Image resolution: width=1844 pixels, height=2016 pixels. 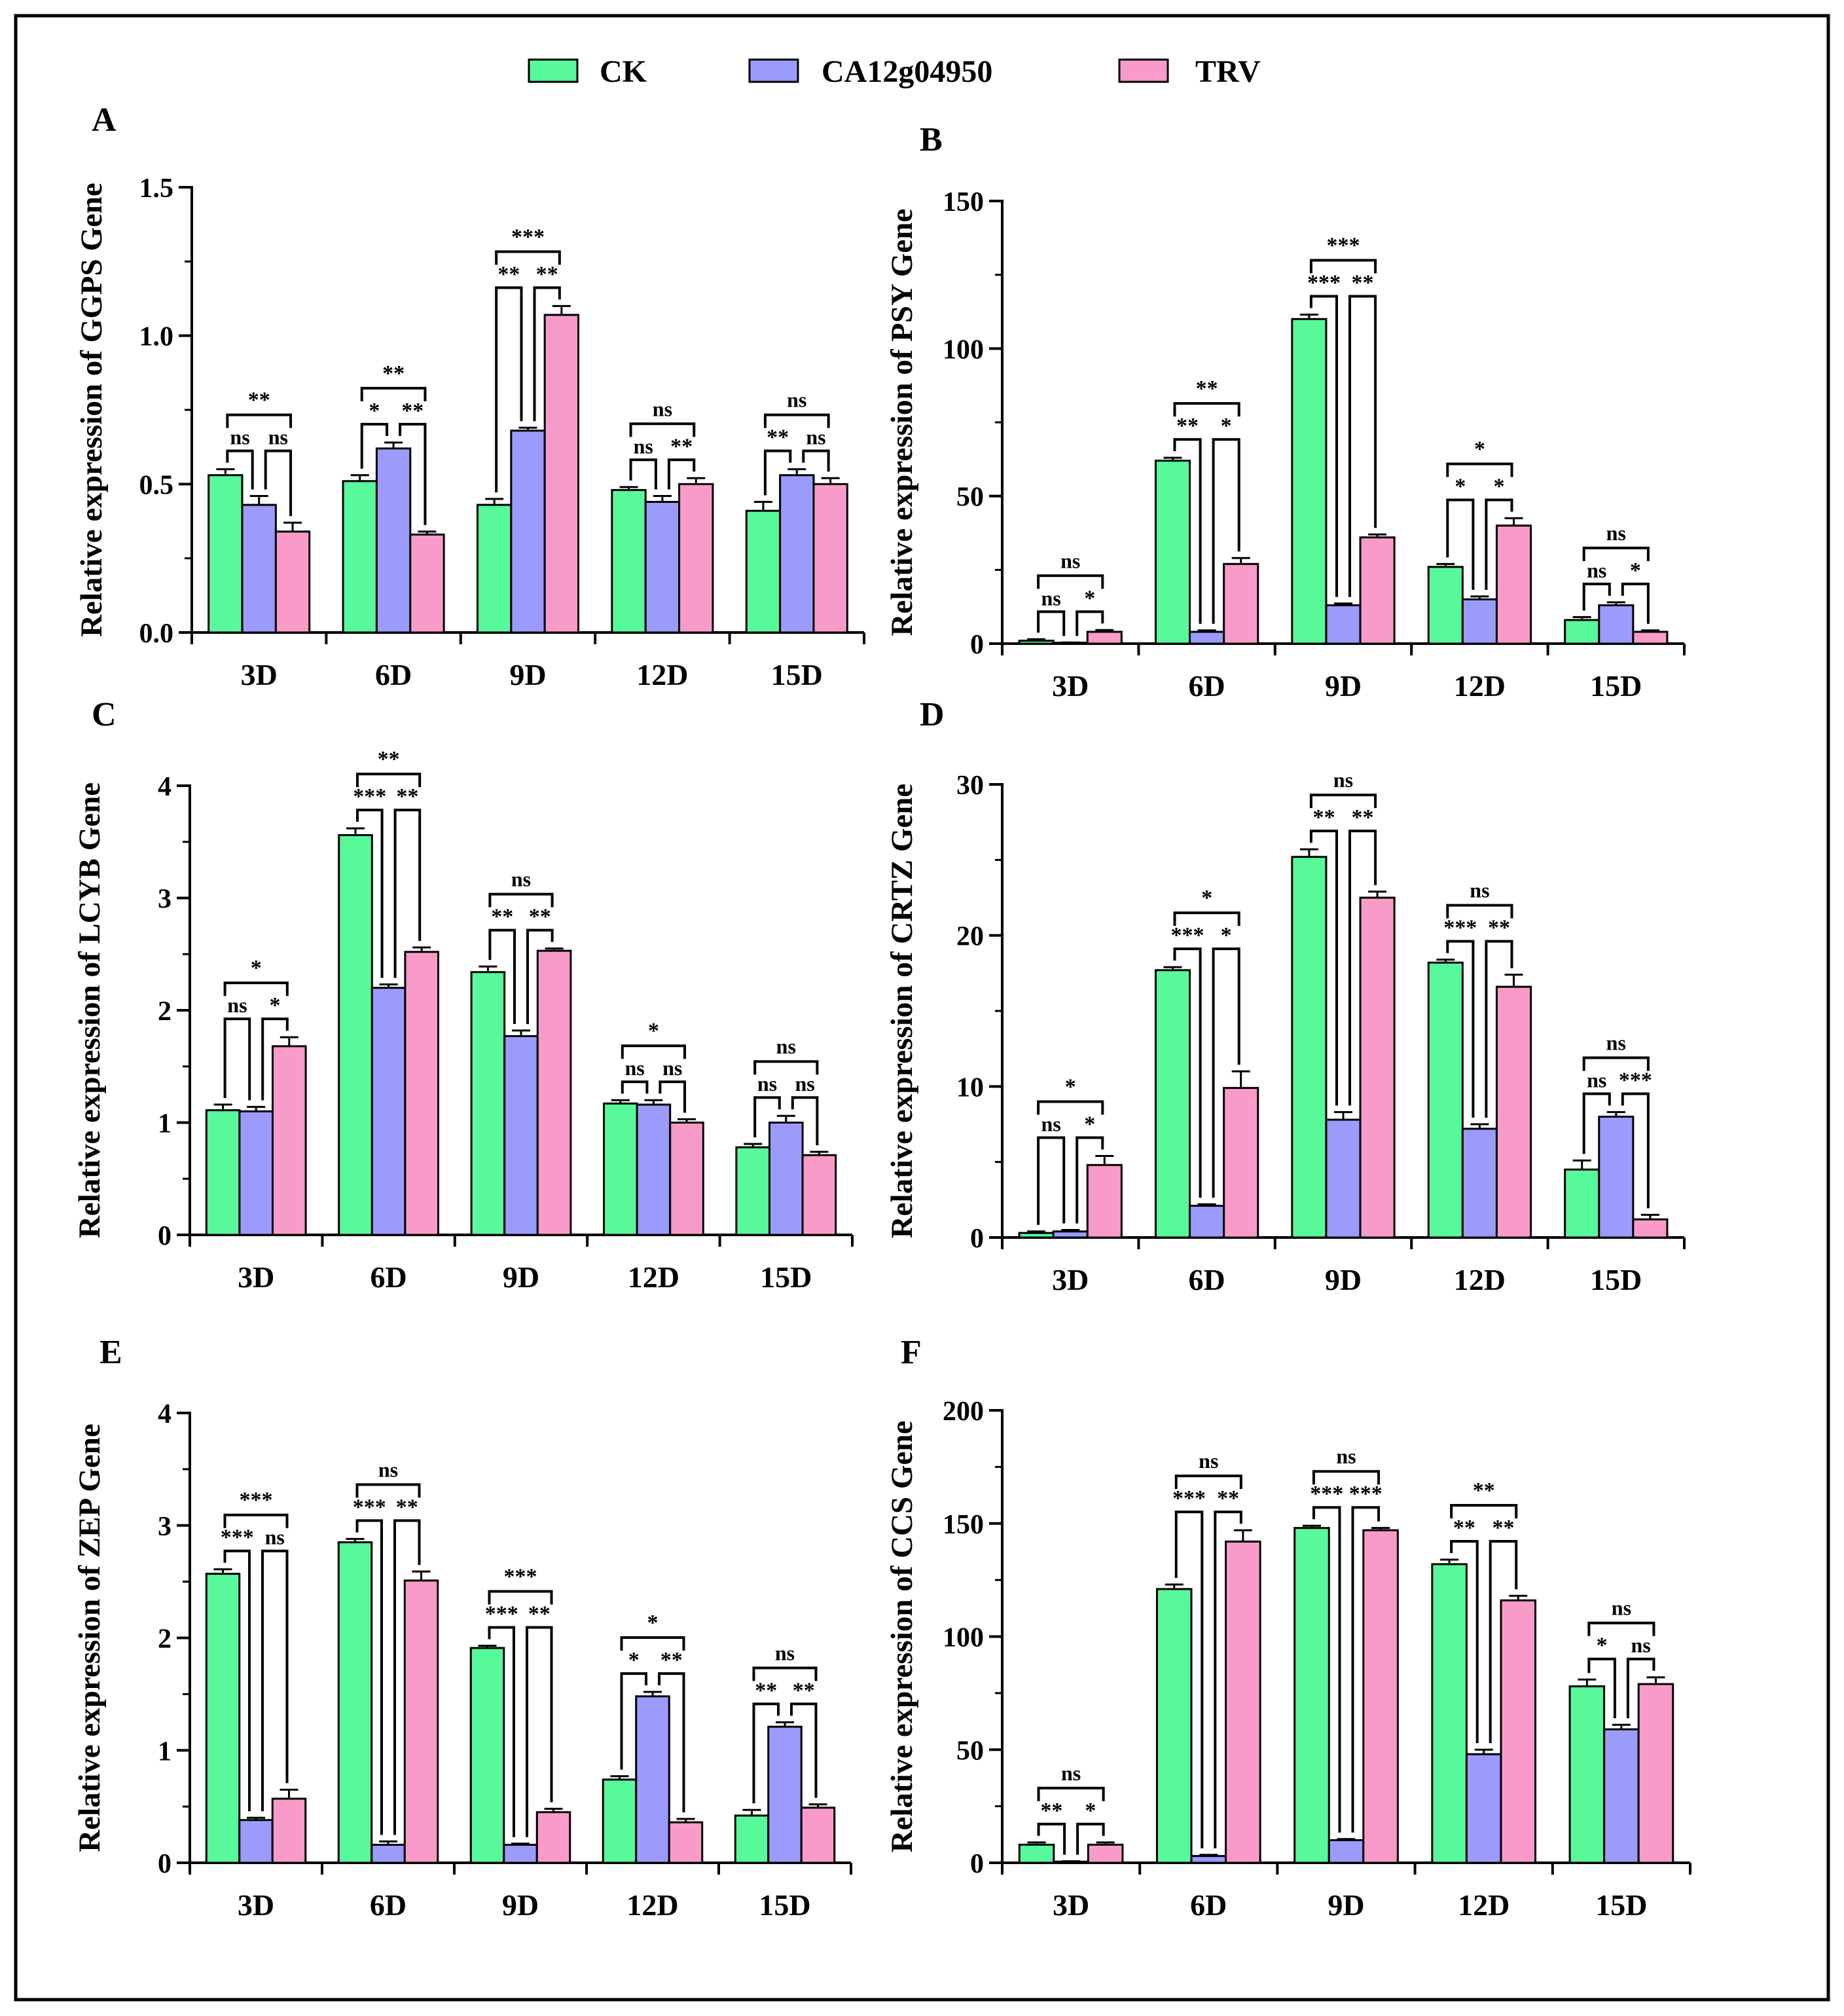 What do you see at coordinates (165, 1012) in the screenshot?
I see `y-tick-label: 2` at bounding box center [165, 1012].